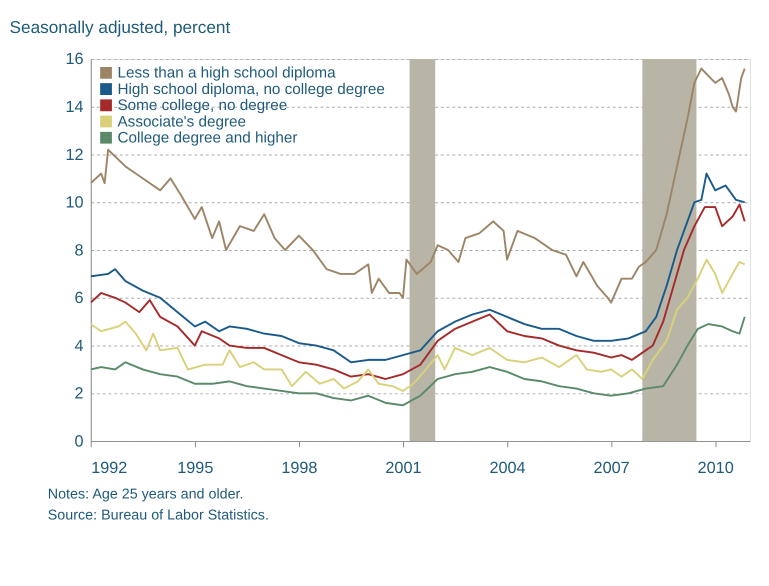 The width and height of the screenshot is (769, 586). I want to click on legend-label: Associate's degree, so click(182, 121).